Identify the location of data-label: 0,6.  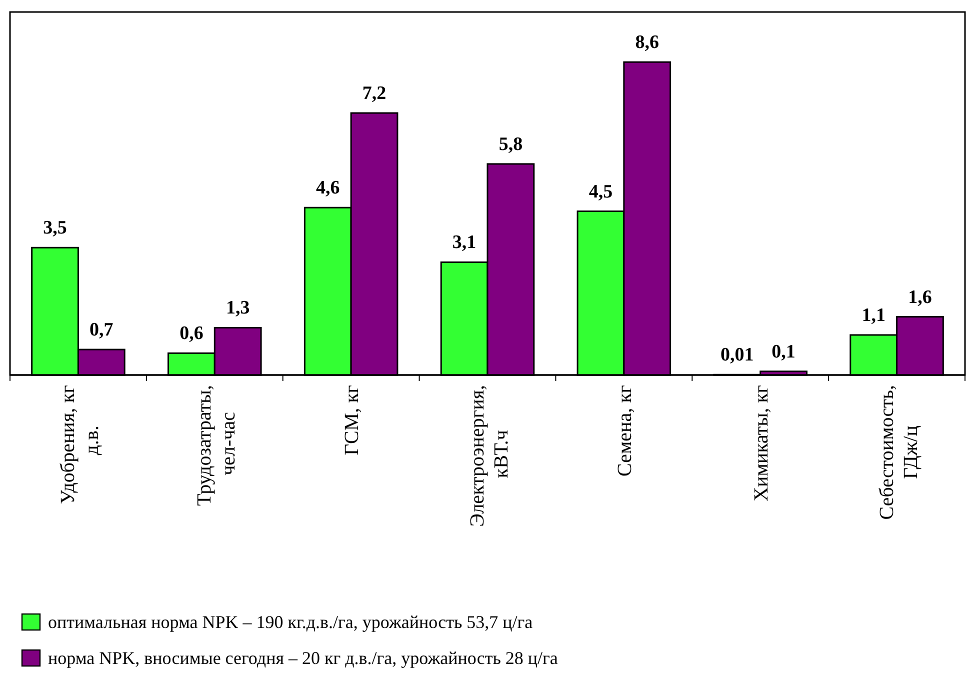
(192, 333).